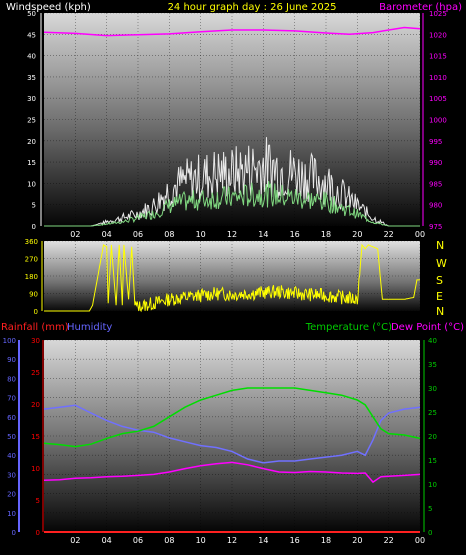 The height and width of the screenshot is (555, 466). I want to click on humidity-line, so click(232, 434).